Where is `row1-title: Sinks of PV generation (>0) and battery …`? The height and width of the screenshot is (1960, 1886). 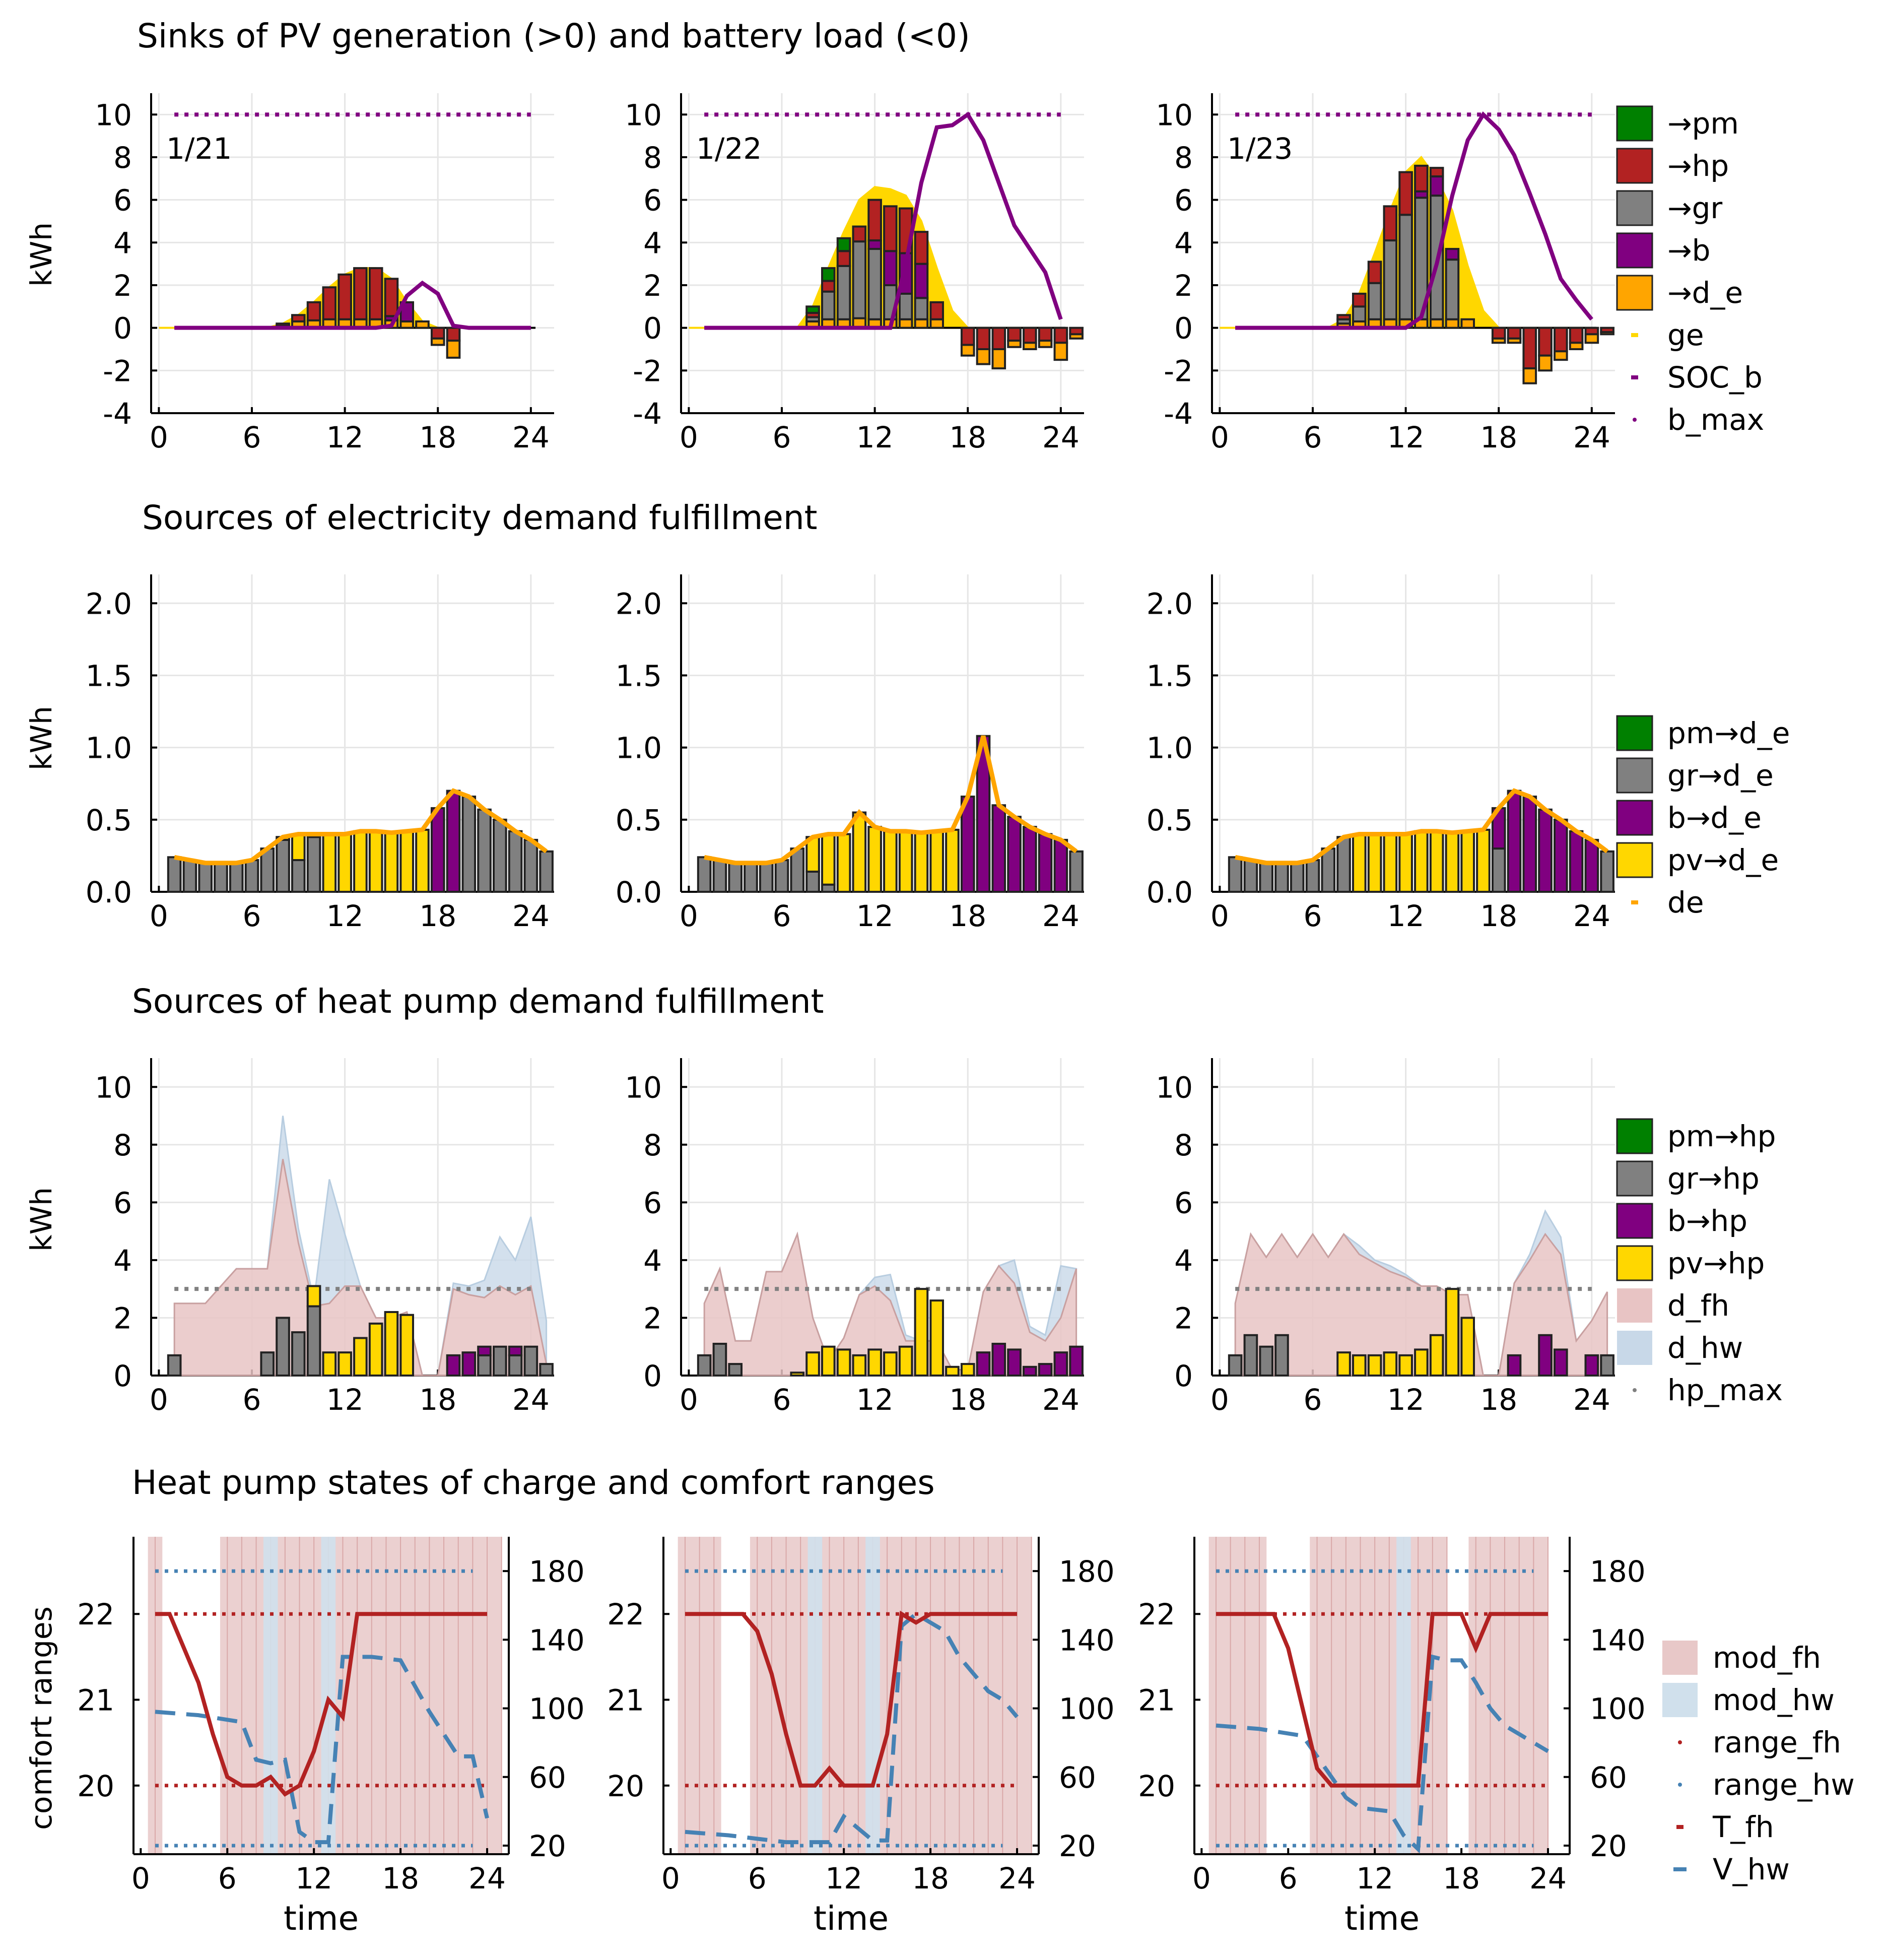
row1-title: Sinks of PV generation (>0) and battery … is located at coordinates (553, 36).